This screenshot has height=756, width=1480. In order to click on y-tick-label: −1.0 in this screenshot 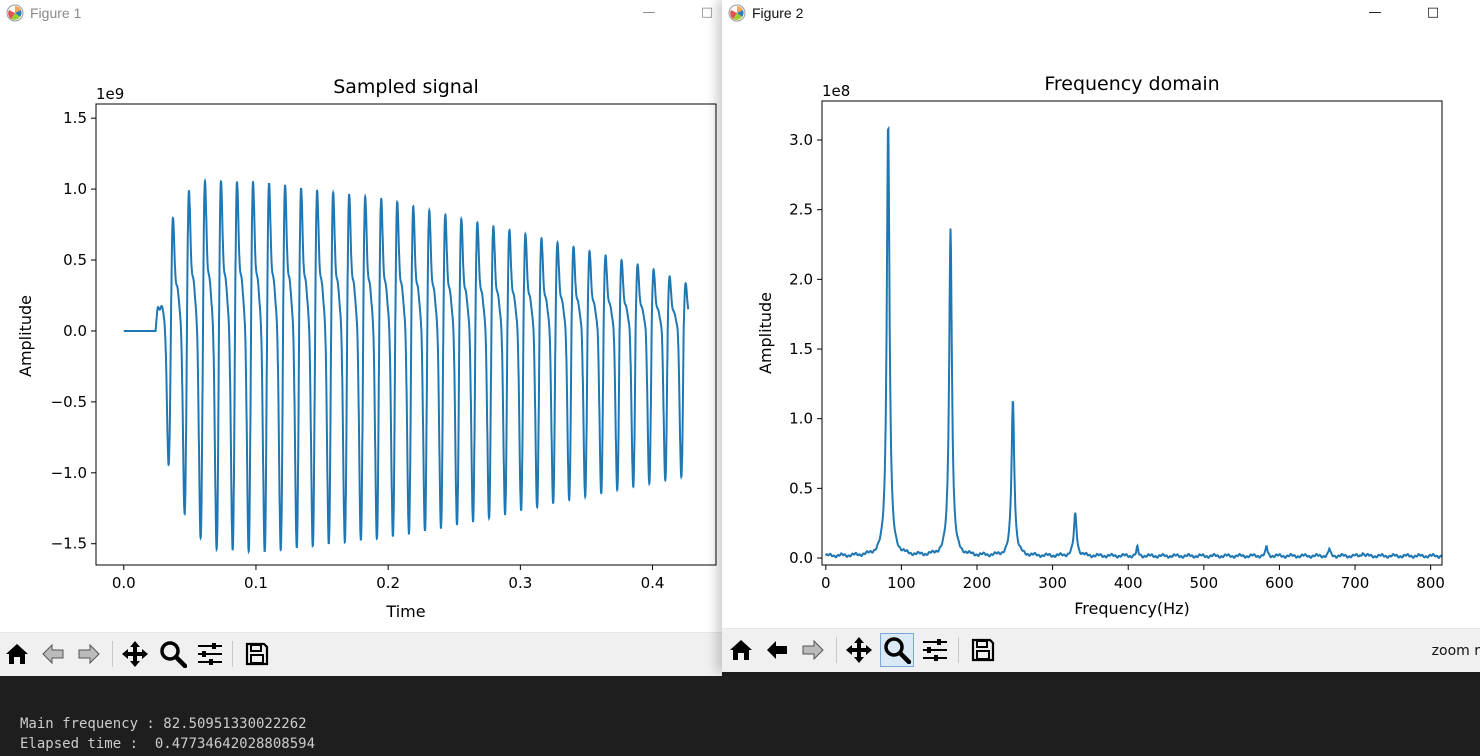, I will do `click(69, 473)`.